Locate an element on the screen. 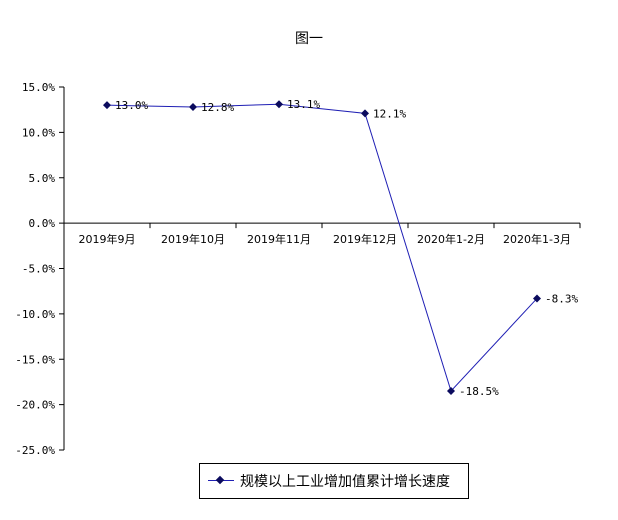 Image resolution: width=618 pixels, height=520 pixels. data-label: 13.0% is located at coordinates (131, 105).